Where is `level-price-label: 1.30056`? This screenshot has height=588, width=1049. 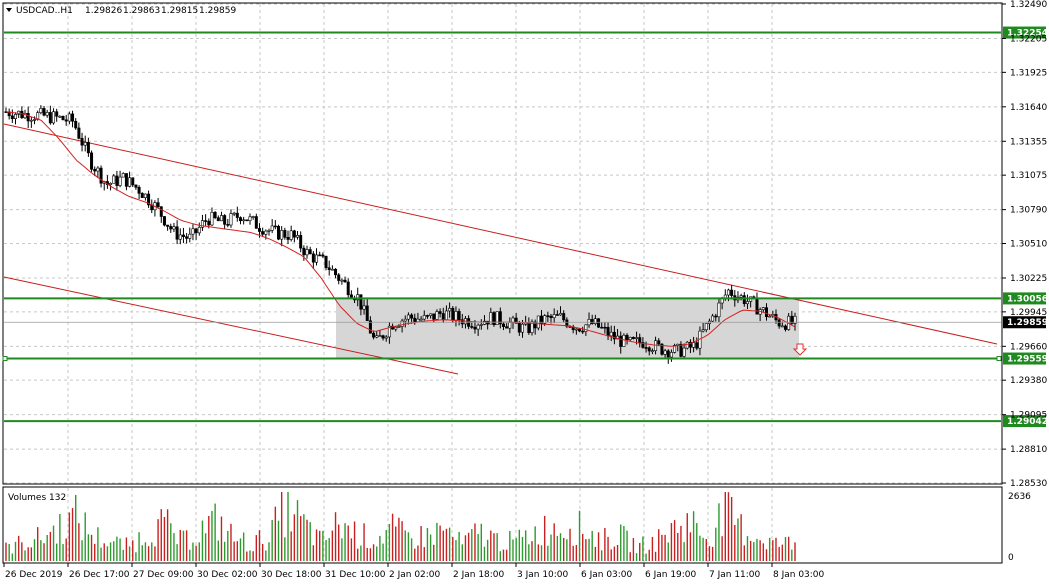
level-price-label: 1.30056 is located at coordinates (1027, 299).